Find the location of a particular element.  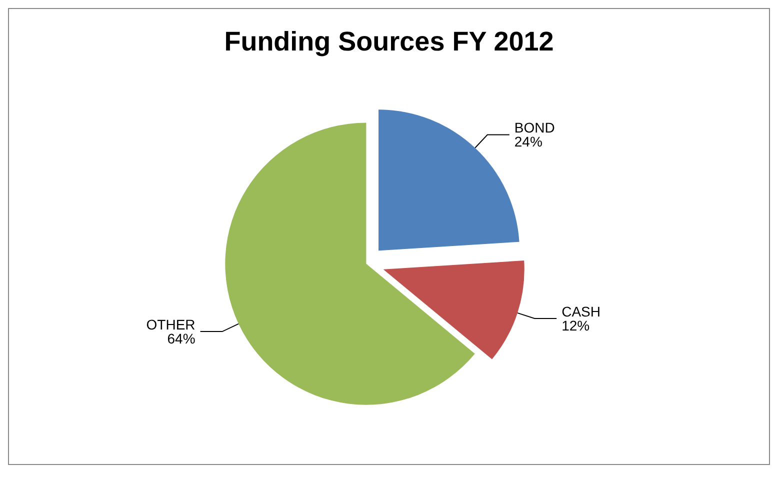

data-label: 64% is located at coordinates (181, 338).